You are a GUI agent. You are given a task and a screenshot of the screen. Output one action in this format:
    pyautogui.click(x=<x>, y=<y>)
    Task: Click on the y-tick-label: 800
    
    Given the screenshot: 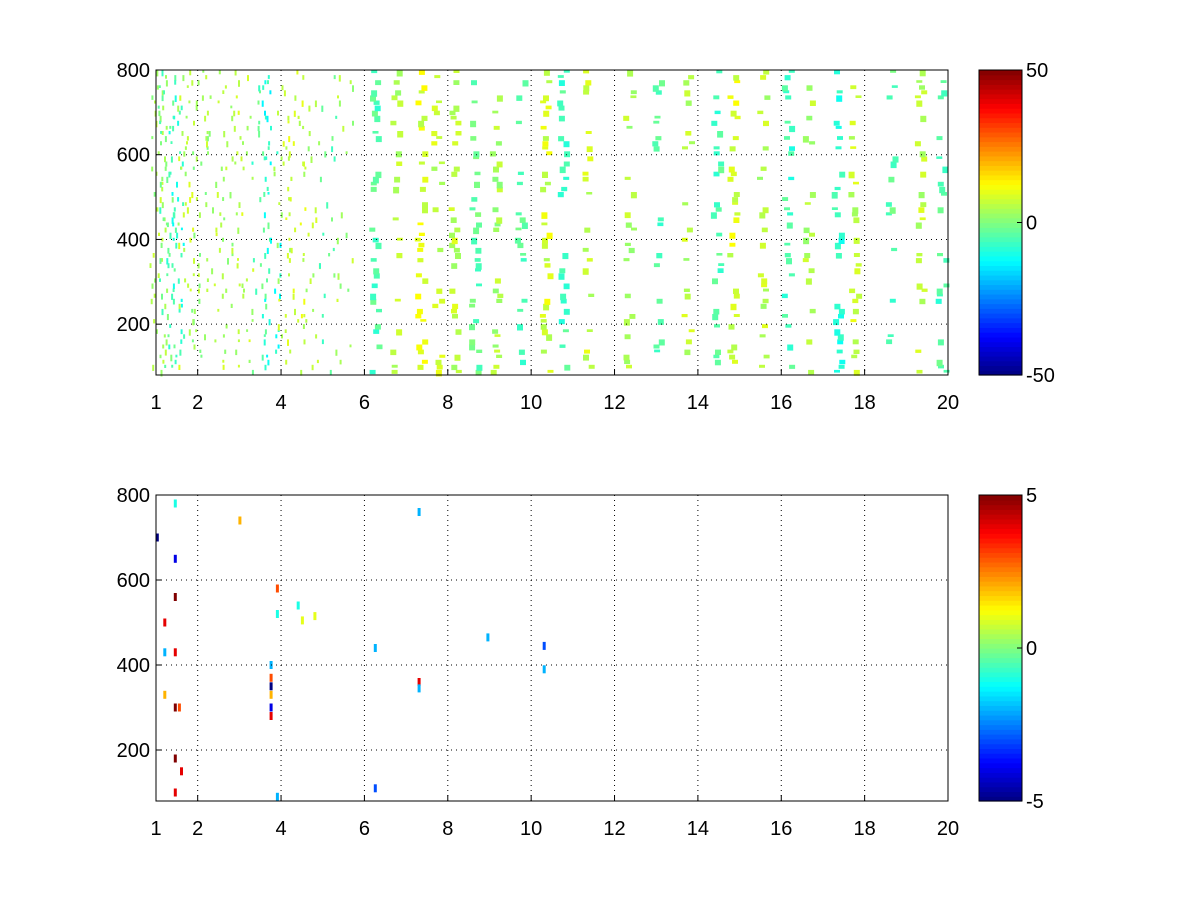 What is the action you would take?
    pyautogui.click(x=133, y=71)
    